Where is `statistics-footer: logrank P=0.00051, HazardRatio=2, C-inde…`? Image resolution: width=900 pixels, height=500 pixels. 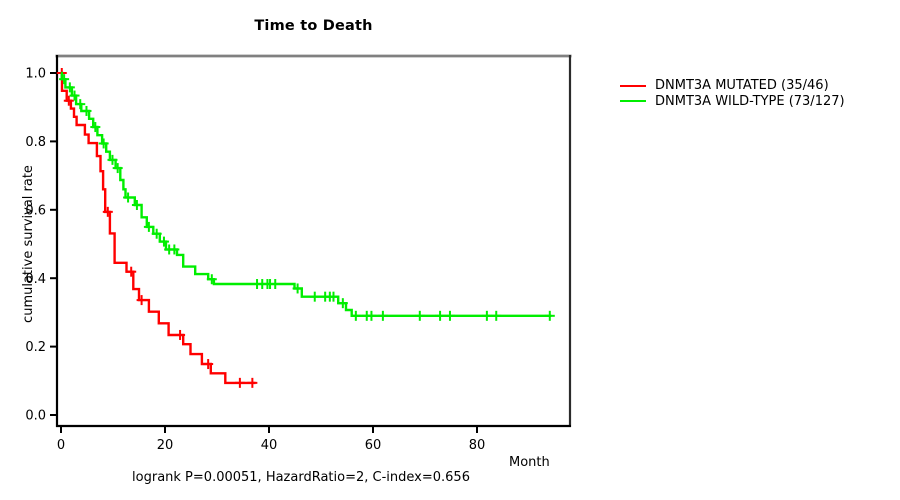
statistics-footer: logrank P=0.00051, HazardRatio=2, C-inde… is located at coordinates (301, 477).